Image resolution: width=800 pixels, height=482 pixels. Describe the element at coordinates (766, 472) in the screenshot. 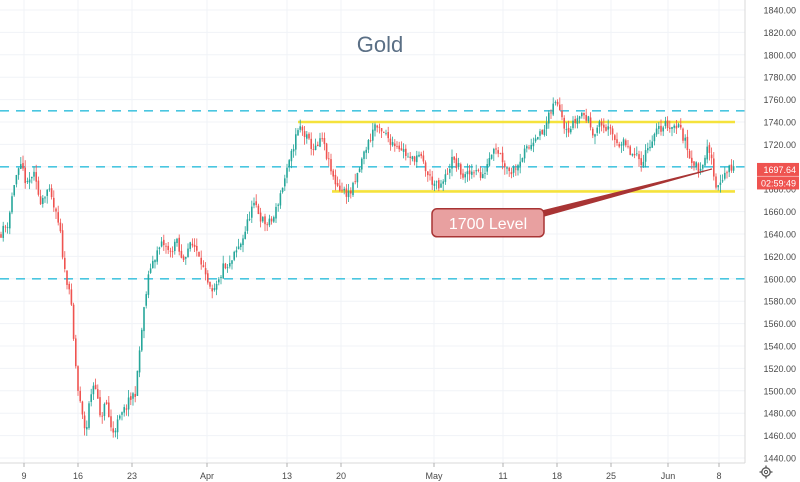

I see `settings-gear-icon` at that location.